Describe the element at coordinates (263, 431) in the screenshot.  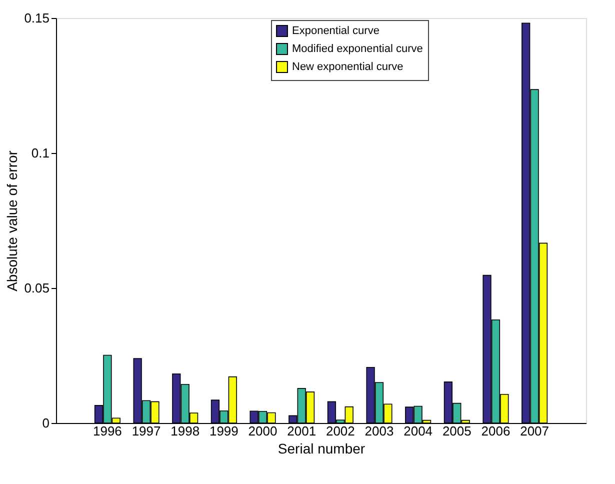
I see `x-tick-label: 2000` at that location.